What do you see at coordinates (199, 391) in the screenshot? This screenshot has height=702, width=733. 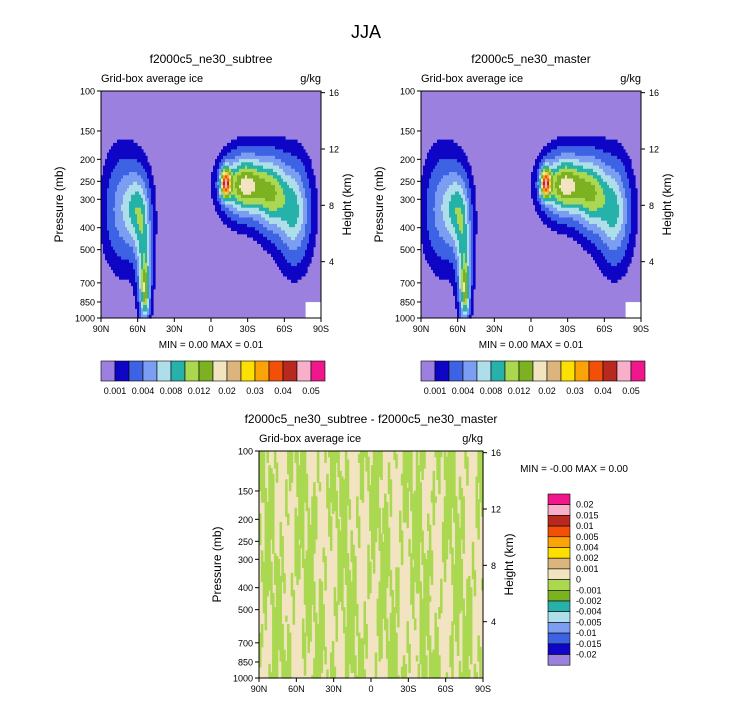 I see `colorbar-label: 0.012` at bounding box center [199, 391].